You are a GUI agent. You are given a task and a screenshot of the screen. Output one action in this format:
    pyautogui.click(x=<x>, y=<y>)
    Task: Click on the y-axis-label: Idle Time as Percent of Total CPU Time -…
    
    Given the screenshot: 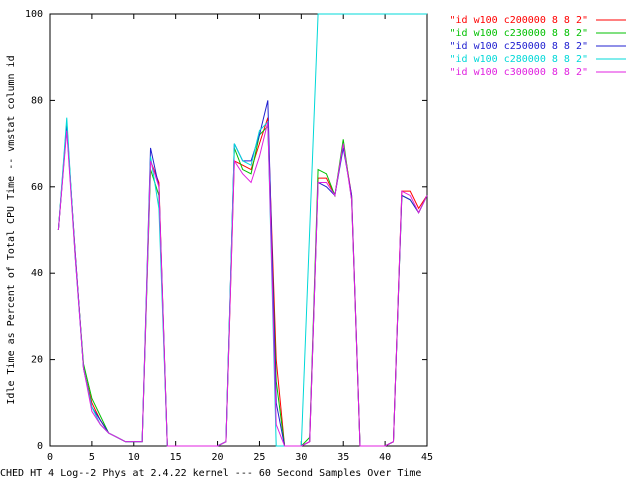 What is the action you would take?
    pyautogui.click(x=11, y=229)
    